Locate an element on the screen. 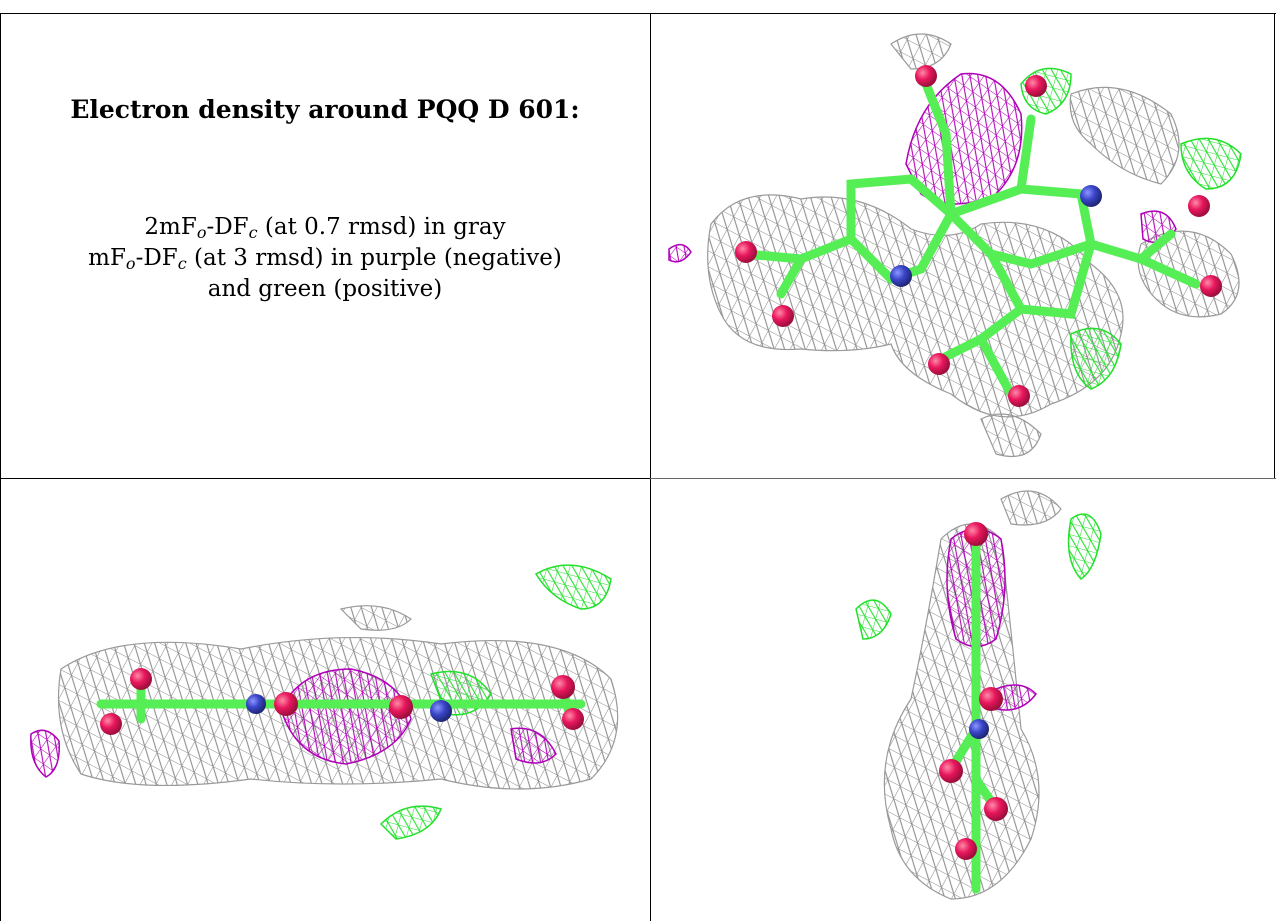 The image size is (1276, 921). mesh-negative-purple is located at coordinates (293, 723).